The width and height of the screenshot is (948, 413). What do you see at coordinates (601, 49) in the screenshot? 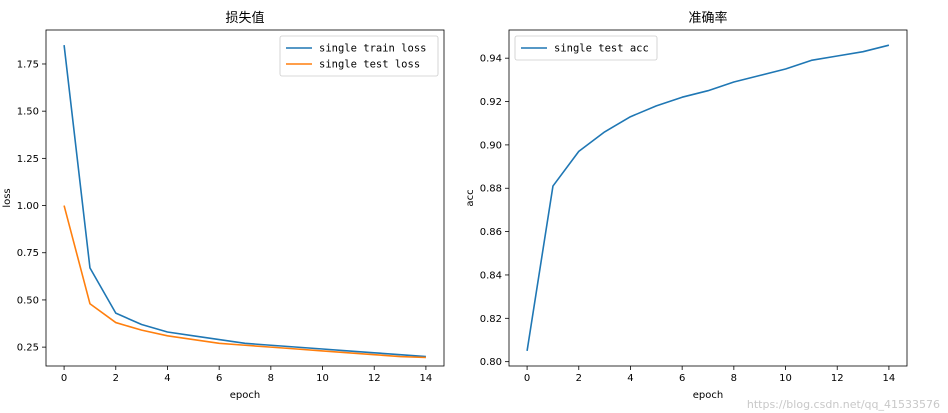
I see `legend-label: single test acc` at bounding box center [601, 49].